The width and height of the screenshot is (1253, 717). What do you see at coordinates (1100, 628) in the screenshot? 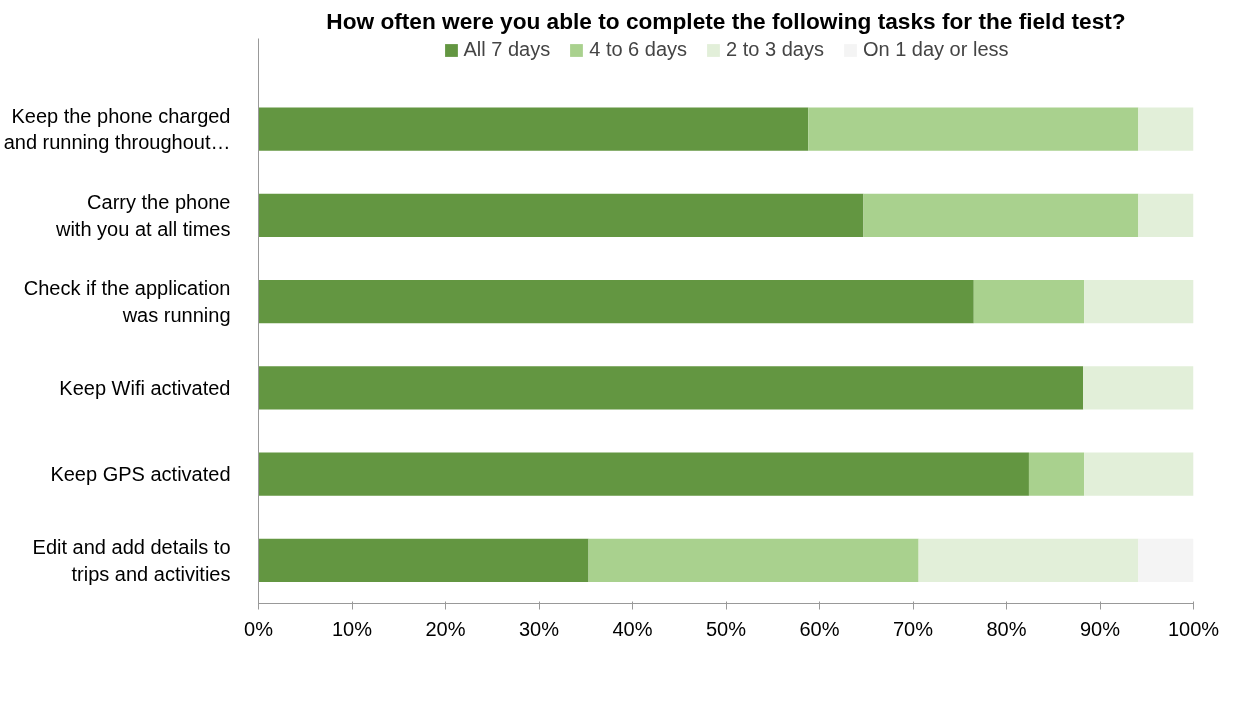
I see `x-tick-label: 90%` at bounding box center [1100, 628].